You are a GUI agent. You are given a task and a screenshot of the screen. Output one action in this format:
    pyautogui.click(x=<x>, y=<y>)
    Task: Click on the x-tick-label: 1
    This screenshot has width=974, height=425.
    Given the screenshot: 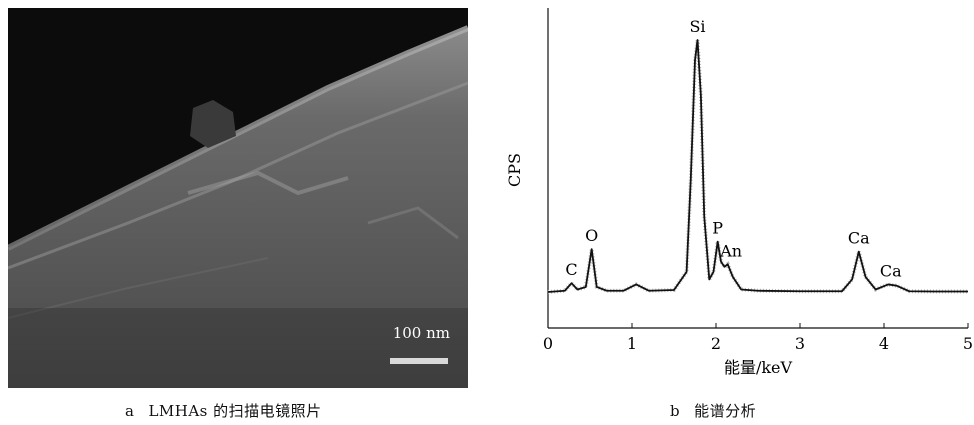 What is the action you would take?
    pyautogui.click(x=632, y=343)
    